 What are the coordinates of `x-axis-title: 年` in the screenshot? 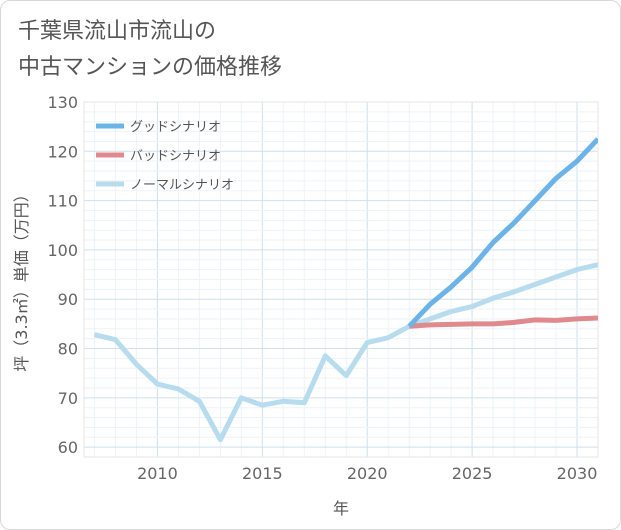 It's located at (341, 508).